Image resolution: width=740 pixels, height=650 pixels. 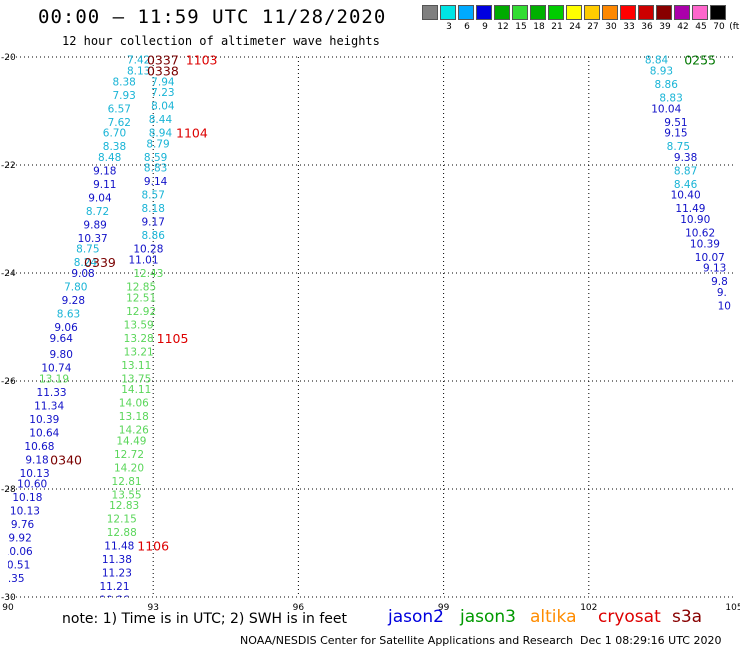 What do you see at coordinates (647, 27) in the screenshot?
I see `color-scale-label: 36` at bounding box center [647, 27].